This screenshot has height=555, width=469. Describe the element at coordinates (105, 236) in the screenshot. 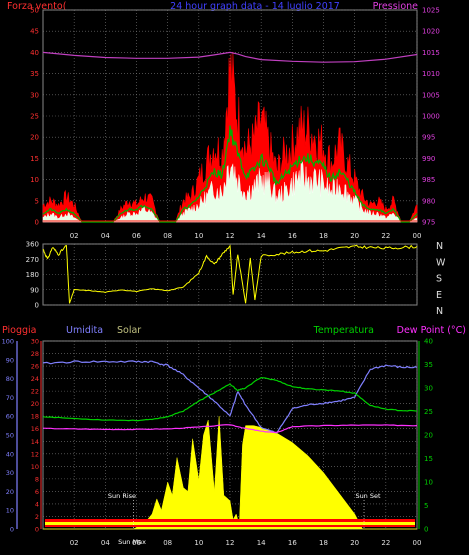

I see `wind-x-tick: 04` at that location.